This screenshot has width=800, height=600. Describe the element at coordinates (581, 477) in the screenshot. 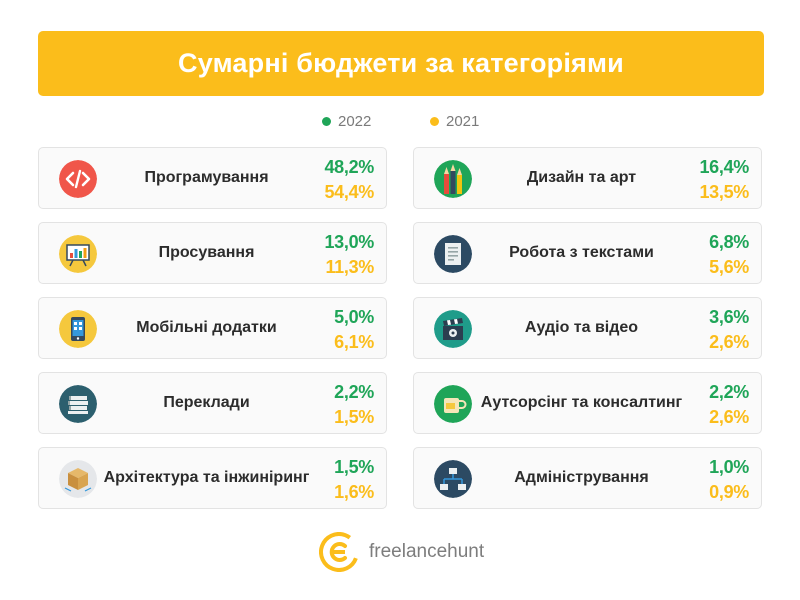

I see `category-name: Адміністрування` at that location.